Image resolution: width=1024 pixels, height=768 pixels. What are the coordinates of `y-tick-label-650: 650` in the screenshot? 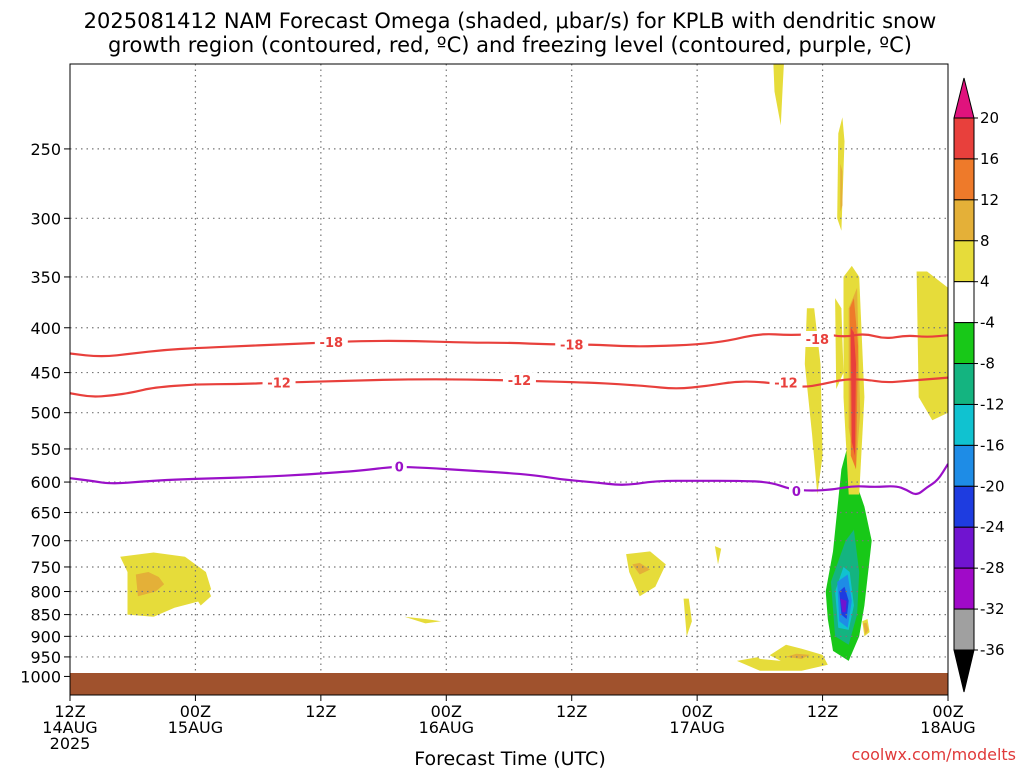 It's located at (45, 513).